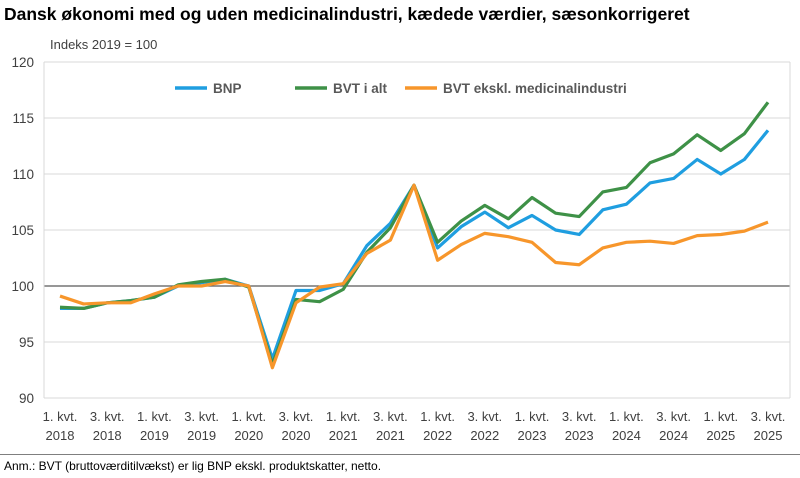  I want to click on y-tick-label: 95, so click(26, 342).